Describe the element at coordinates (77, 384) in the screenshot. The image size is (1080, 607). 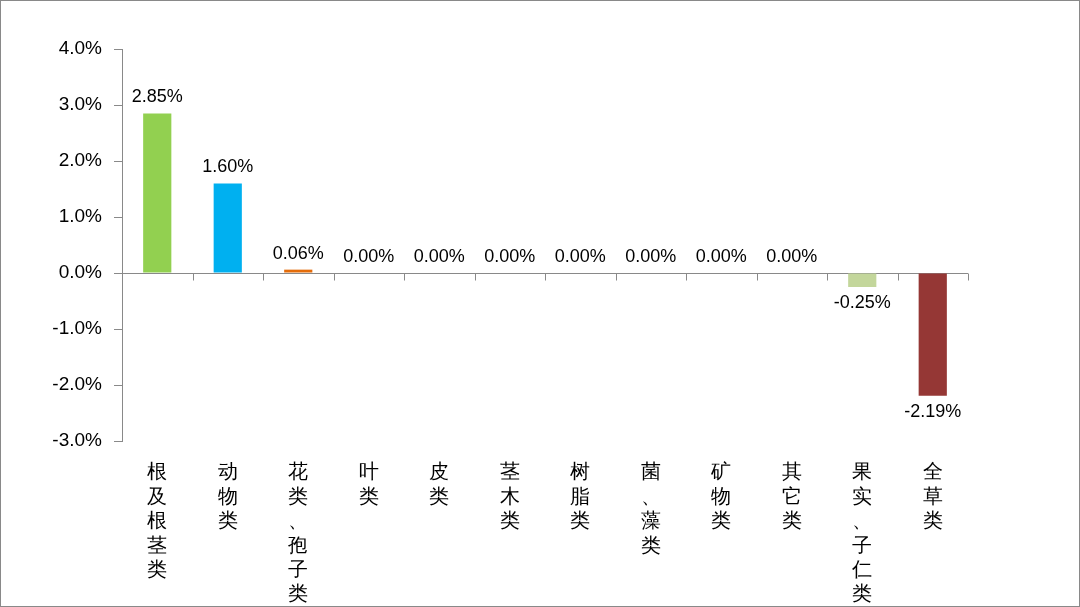
I see `y-tick-label: -2.0%` at that location.